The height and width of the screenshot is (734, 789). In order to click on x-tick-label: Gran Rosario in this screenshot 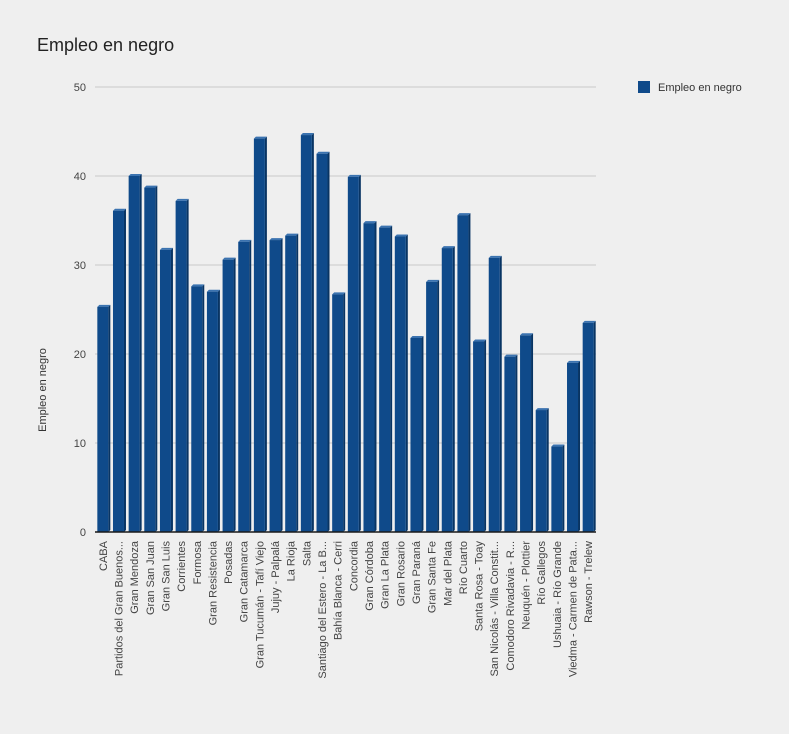, I will do `click(401, 573)`.